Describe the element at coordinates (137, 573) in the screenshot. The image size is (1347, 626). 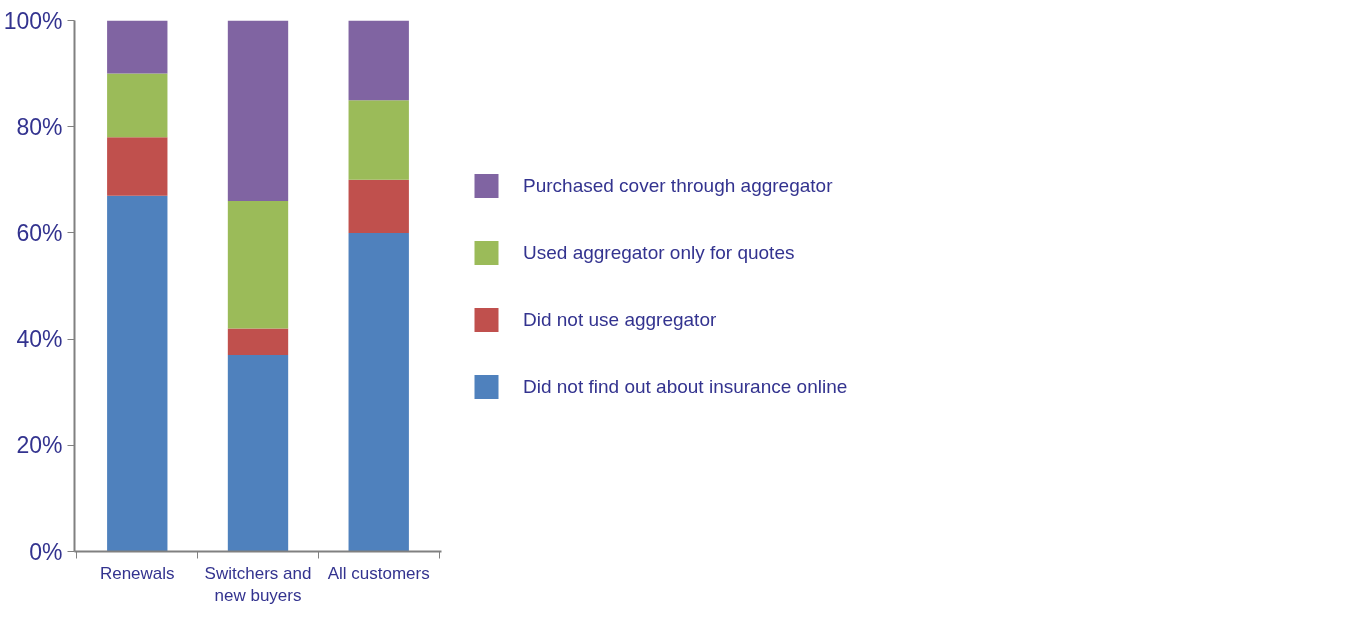
I see `x-tick-label: Renewals` at that location.